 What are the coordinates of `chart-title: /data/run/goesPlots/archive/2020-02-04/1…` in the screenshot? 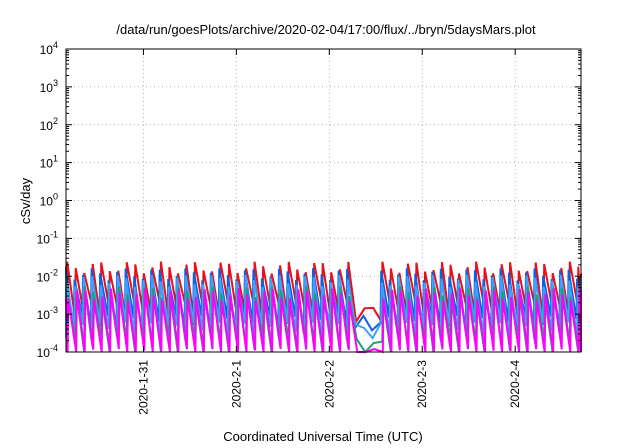 It's located at (326, 29).